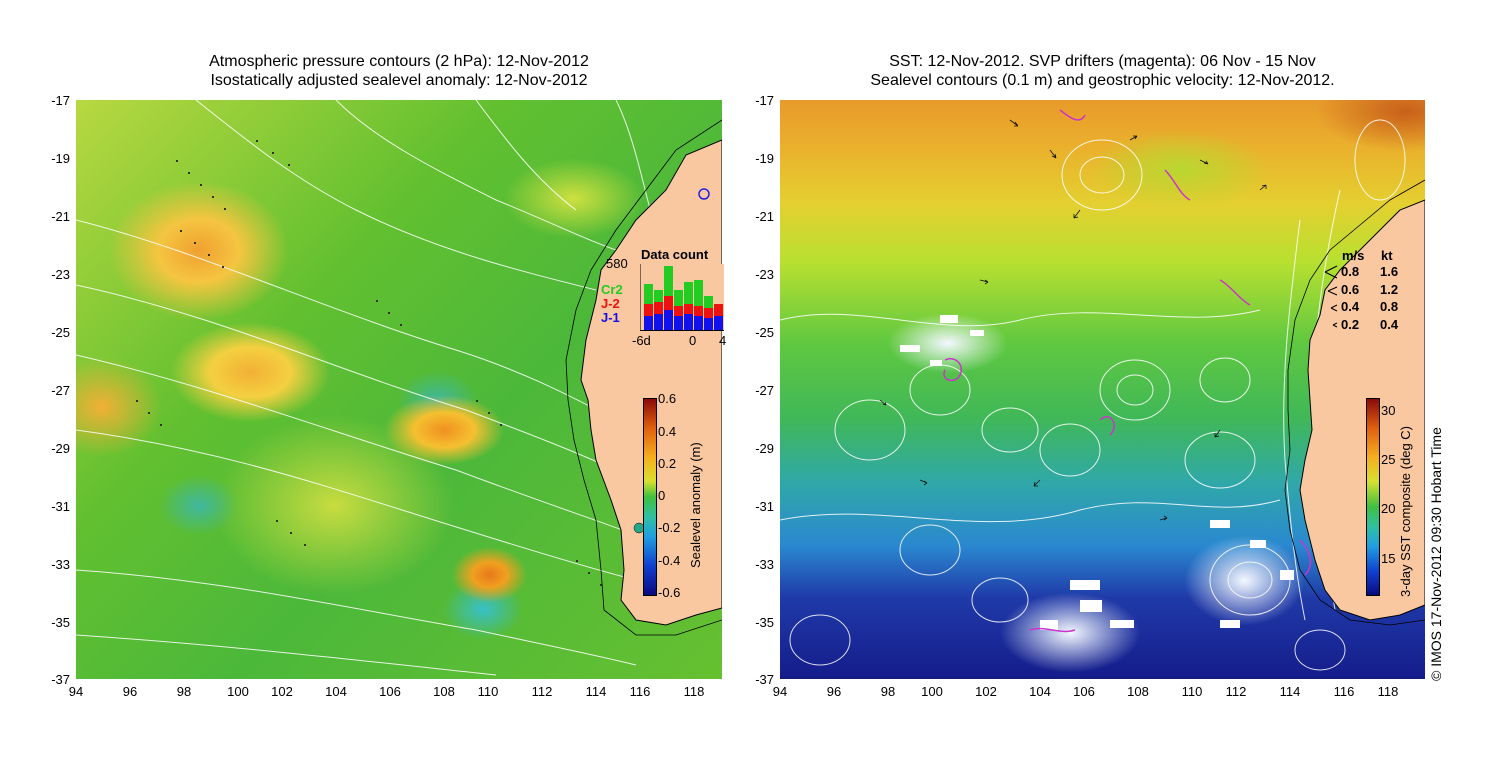 The height and width of the screenshot is (780, 1500). I want to click on inset-x-tick: 0, so click(693, 340).